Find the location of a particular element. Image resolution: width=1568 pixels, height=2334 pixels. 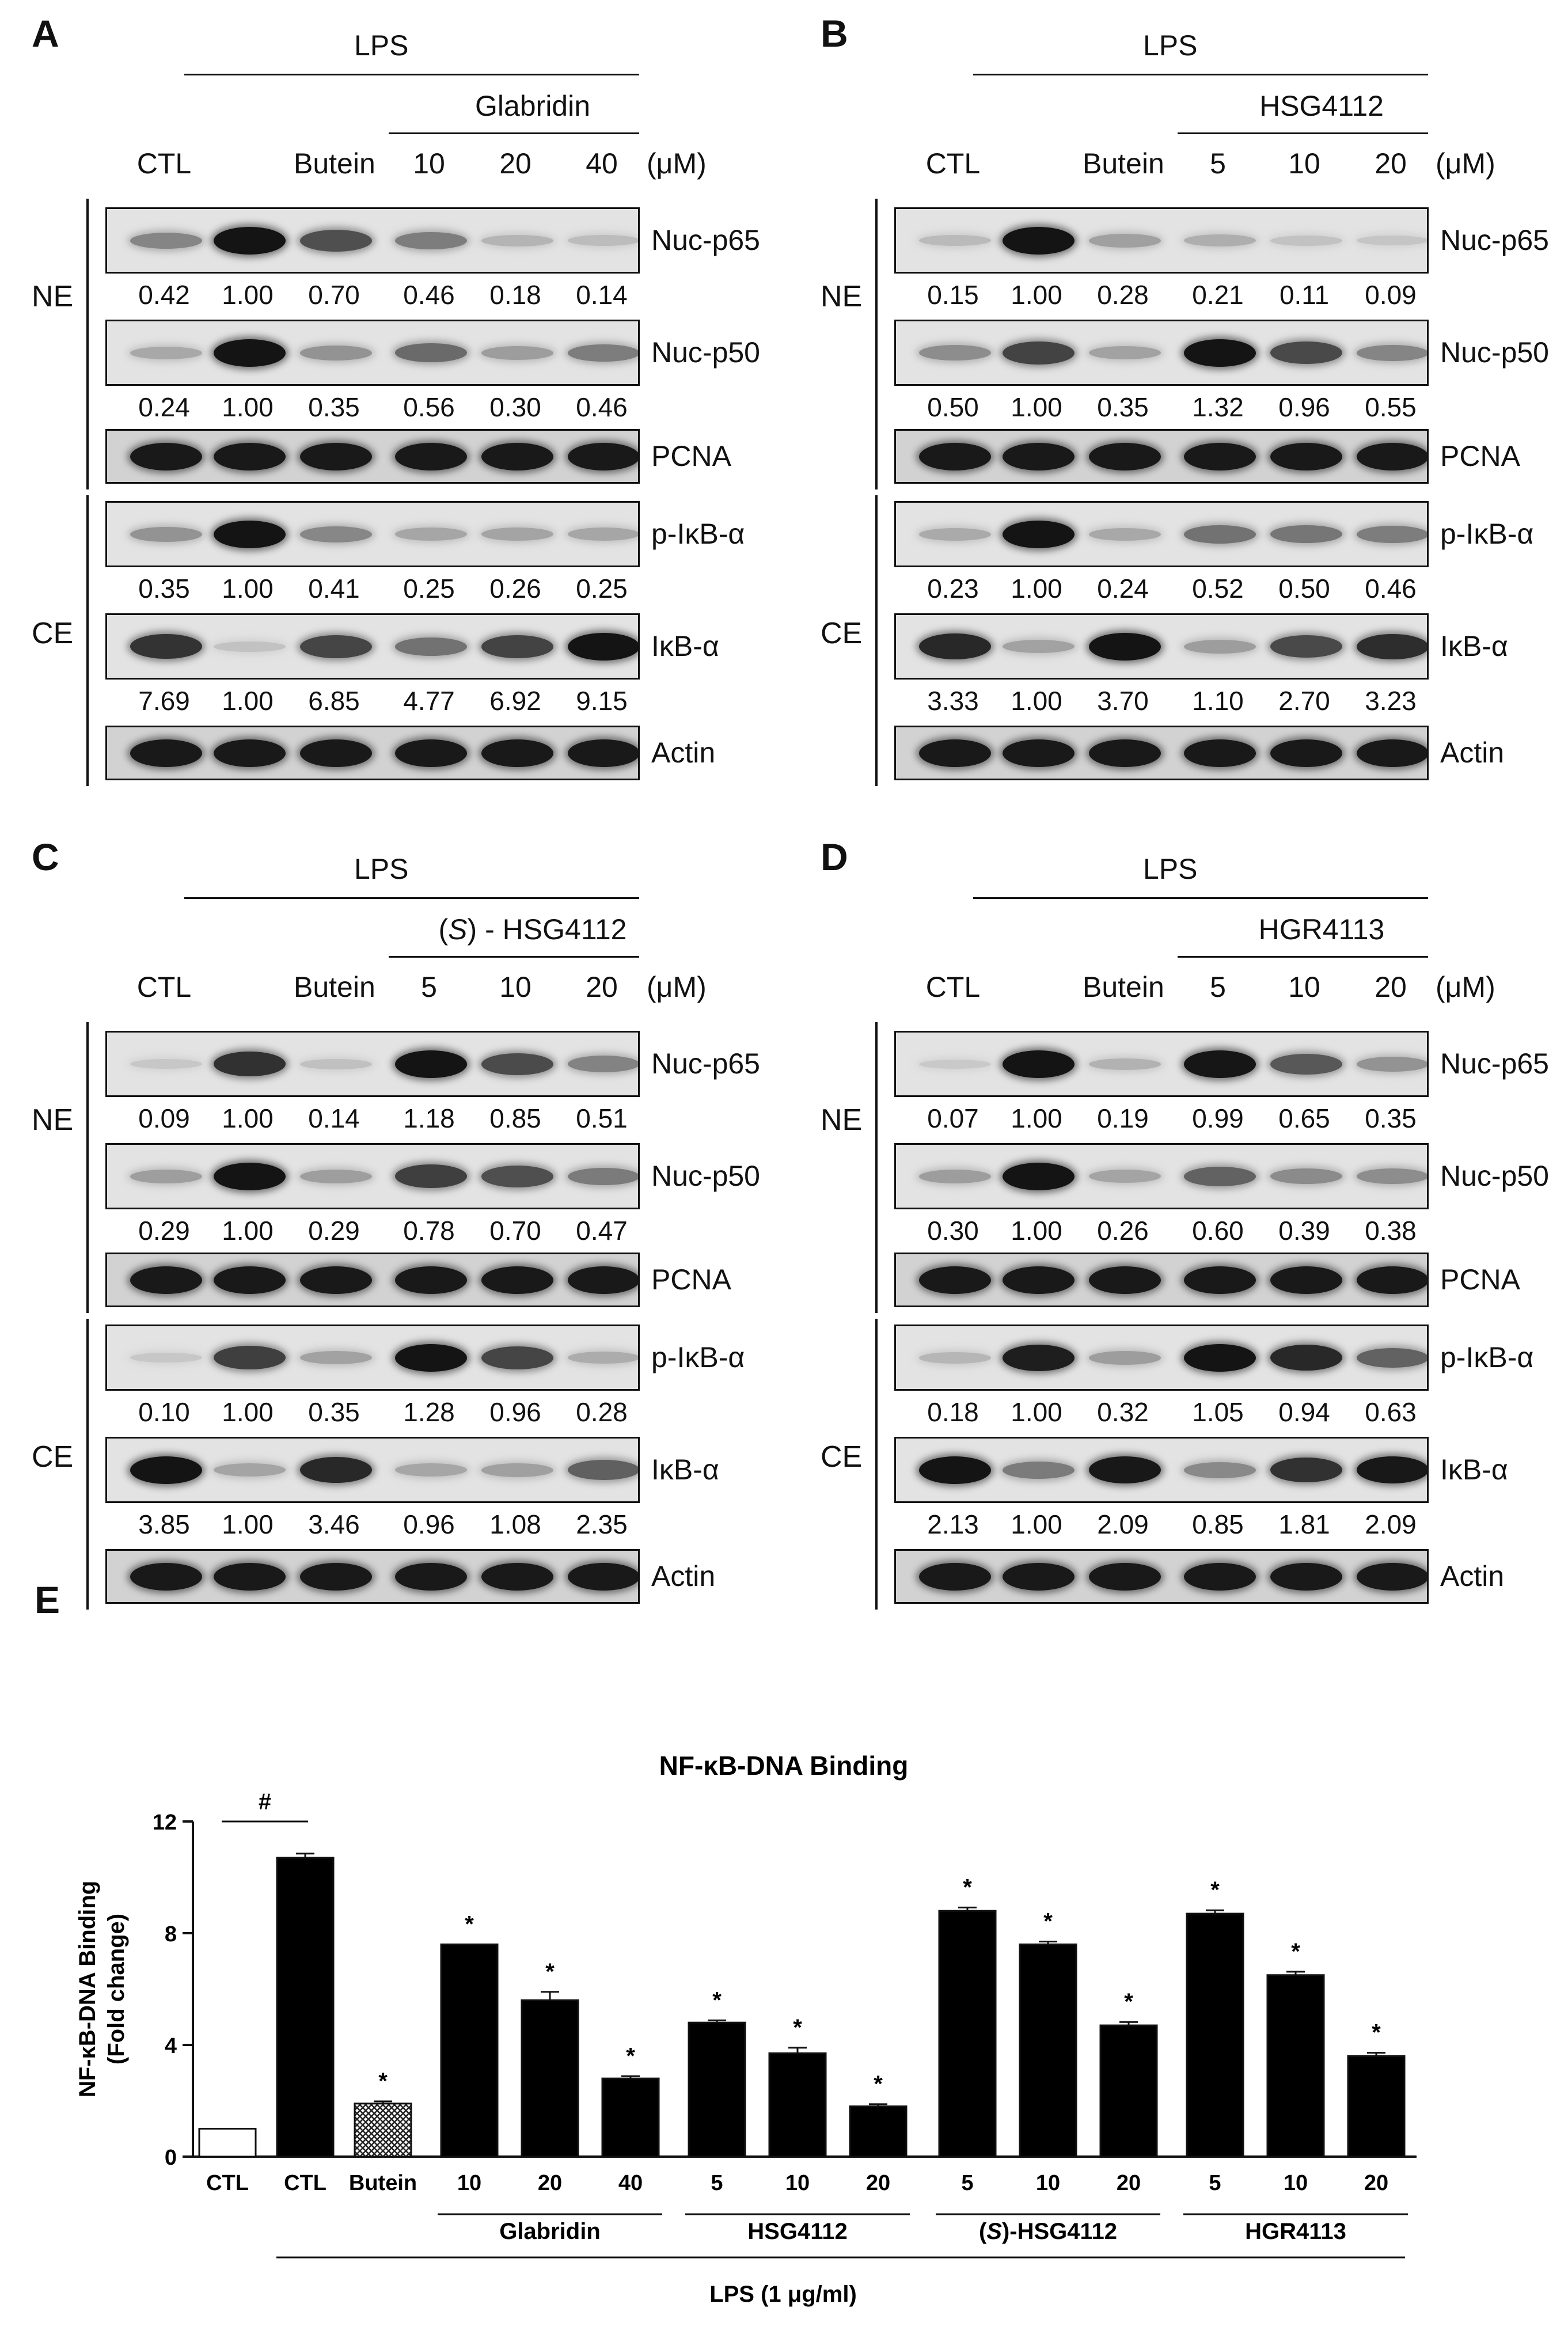

y-tick-label: 4 is located at coordinates (171, 2046).